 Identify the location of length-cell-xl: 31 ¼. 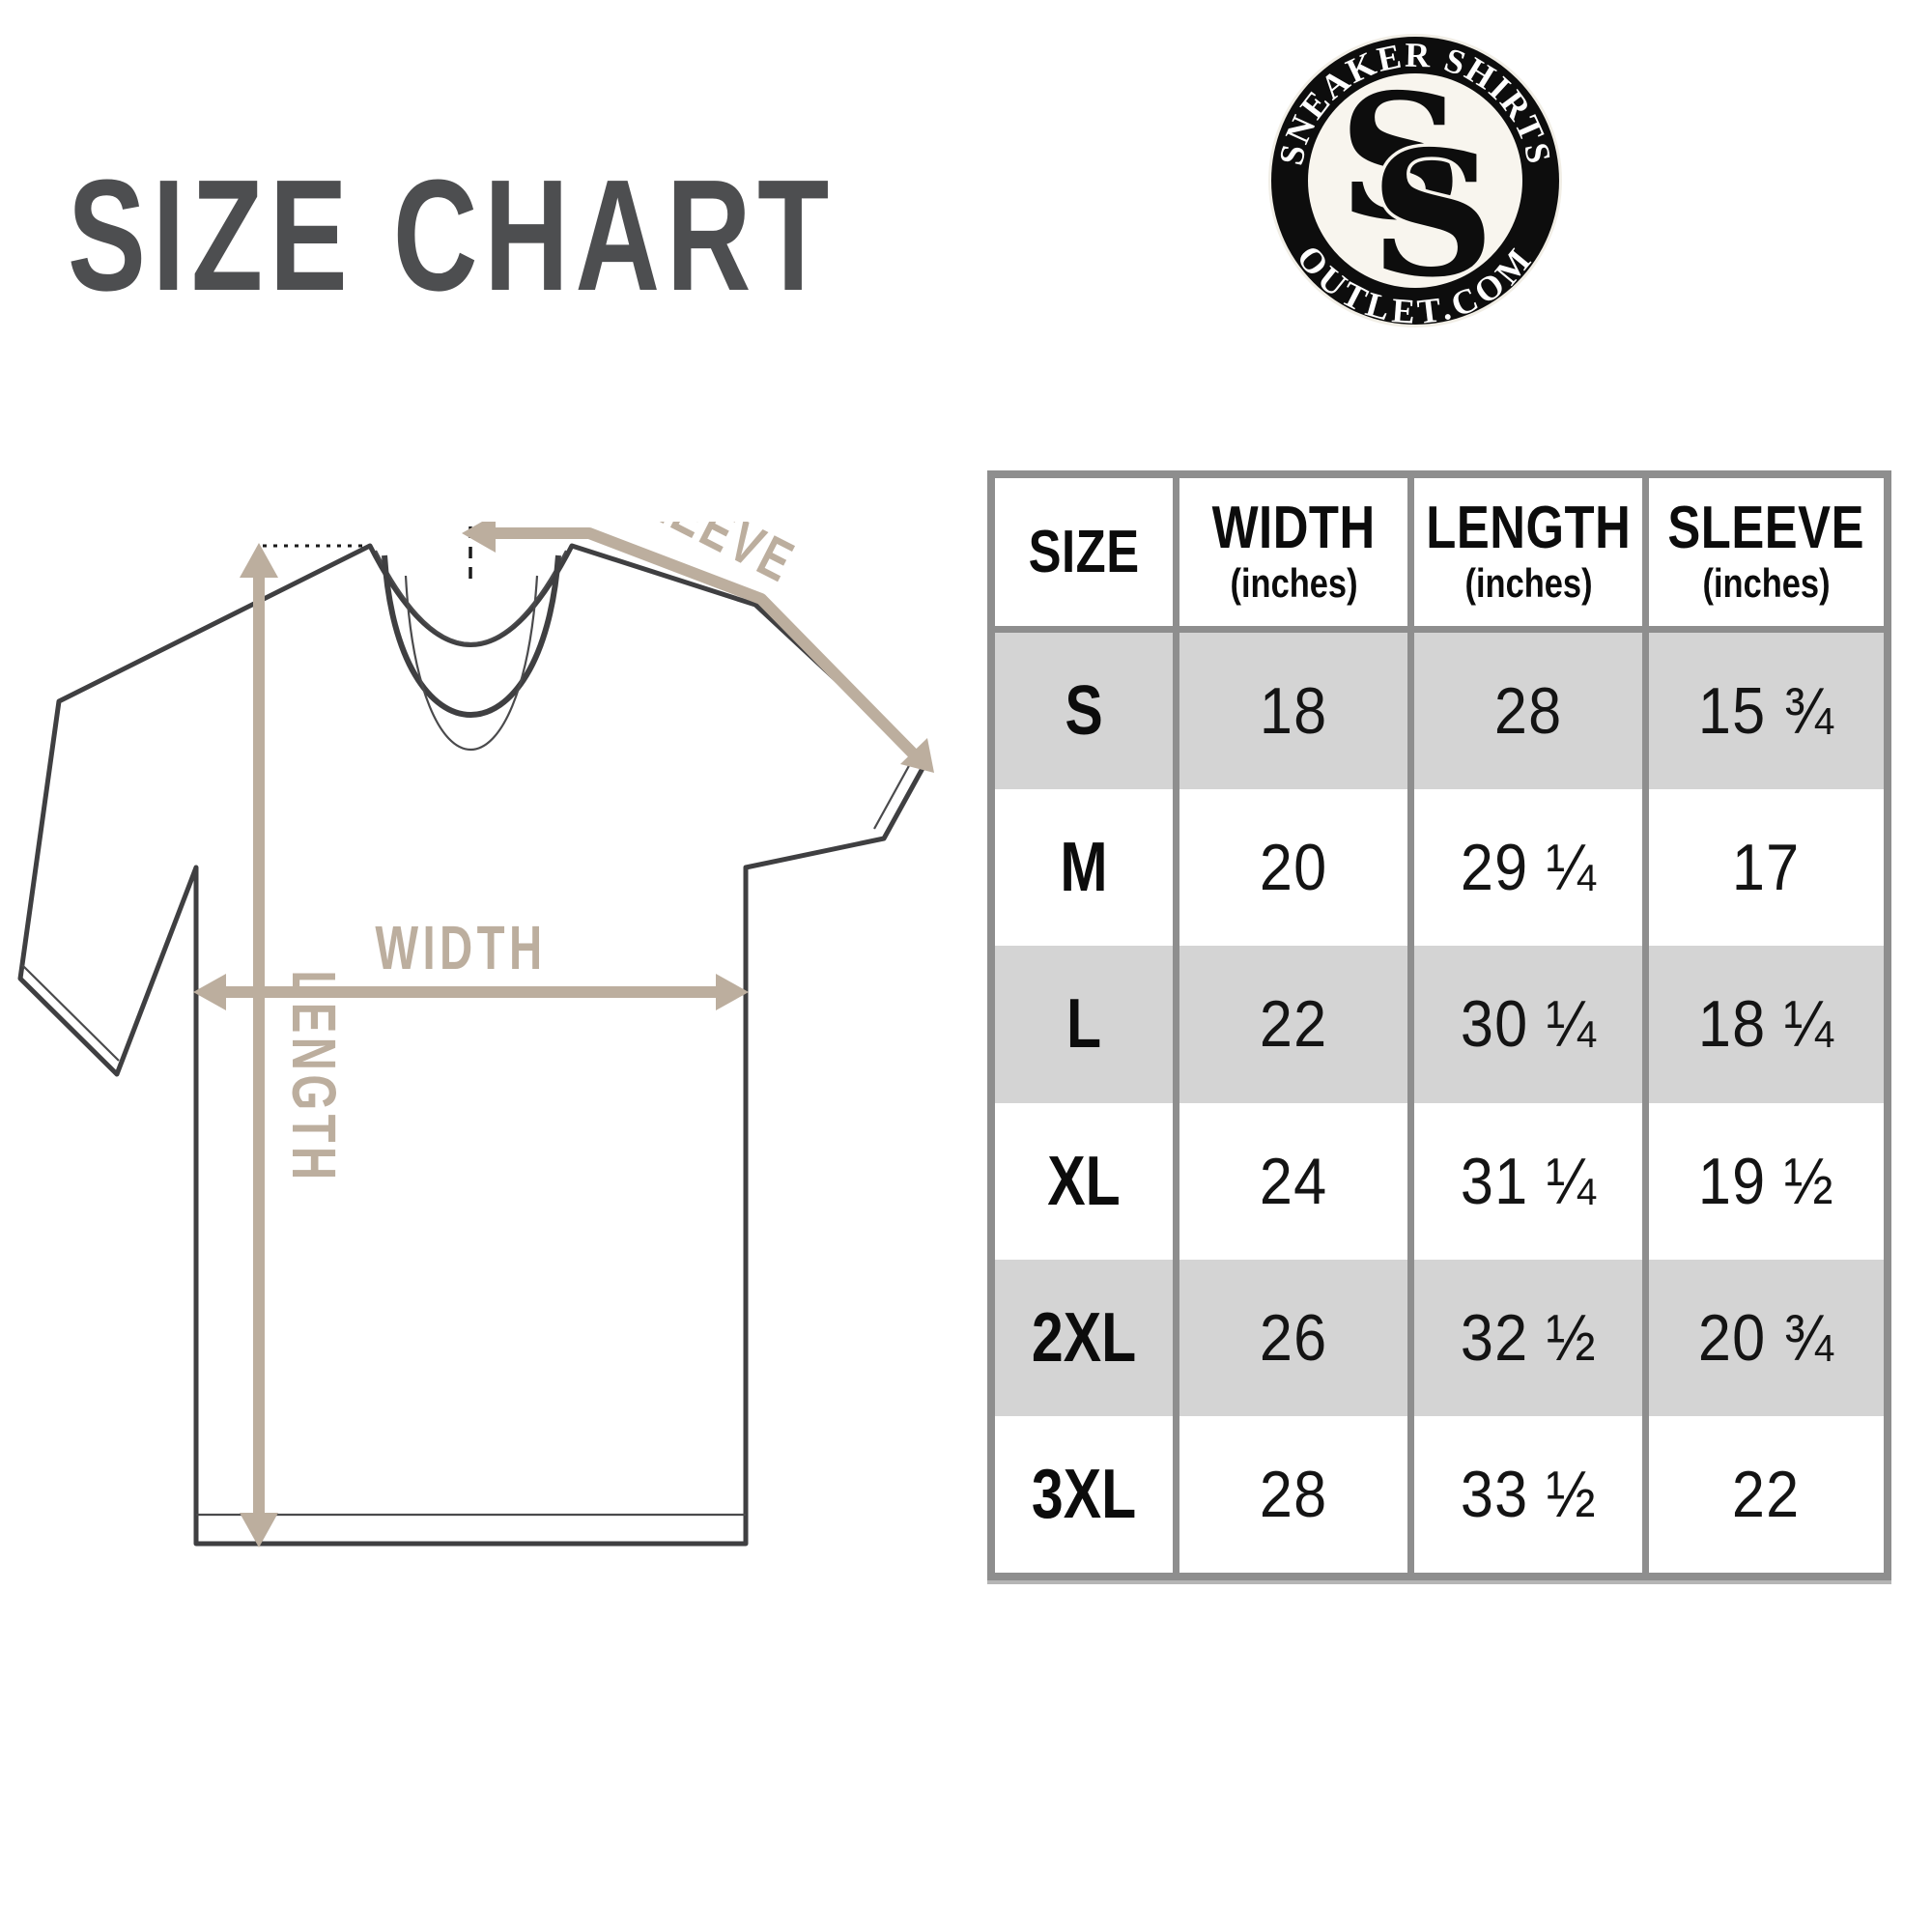
(1532, 1181).